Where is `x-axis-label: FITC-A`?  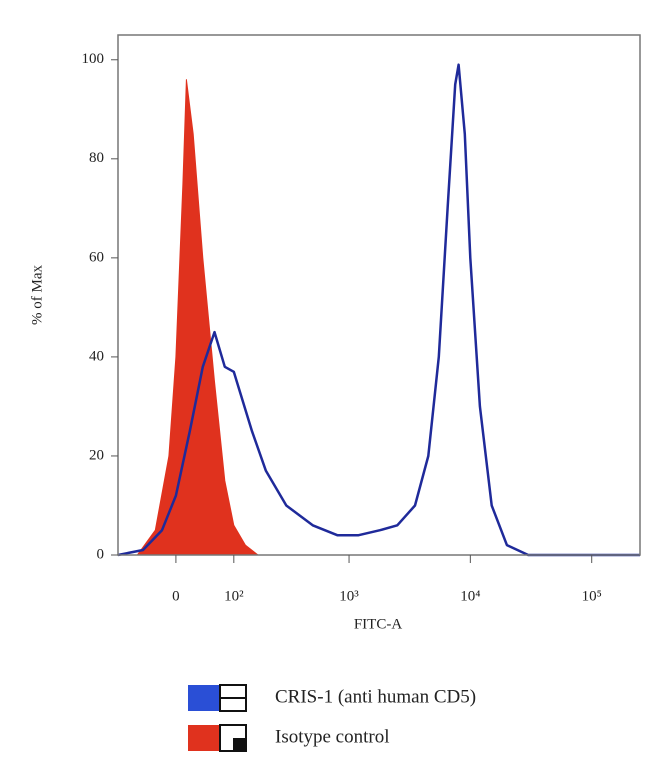 x-axis-label: FITC-A is located at coordinates (378, 624).